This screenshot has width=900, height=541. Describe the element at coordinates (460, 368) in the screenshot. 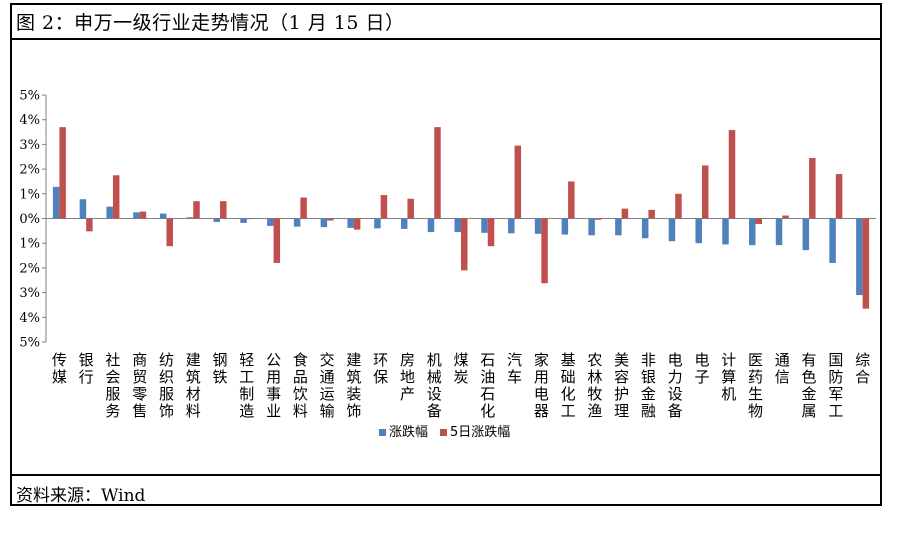

I see `x-category-label: 煤炭` at that location.